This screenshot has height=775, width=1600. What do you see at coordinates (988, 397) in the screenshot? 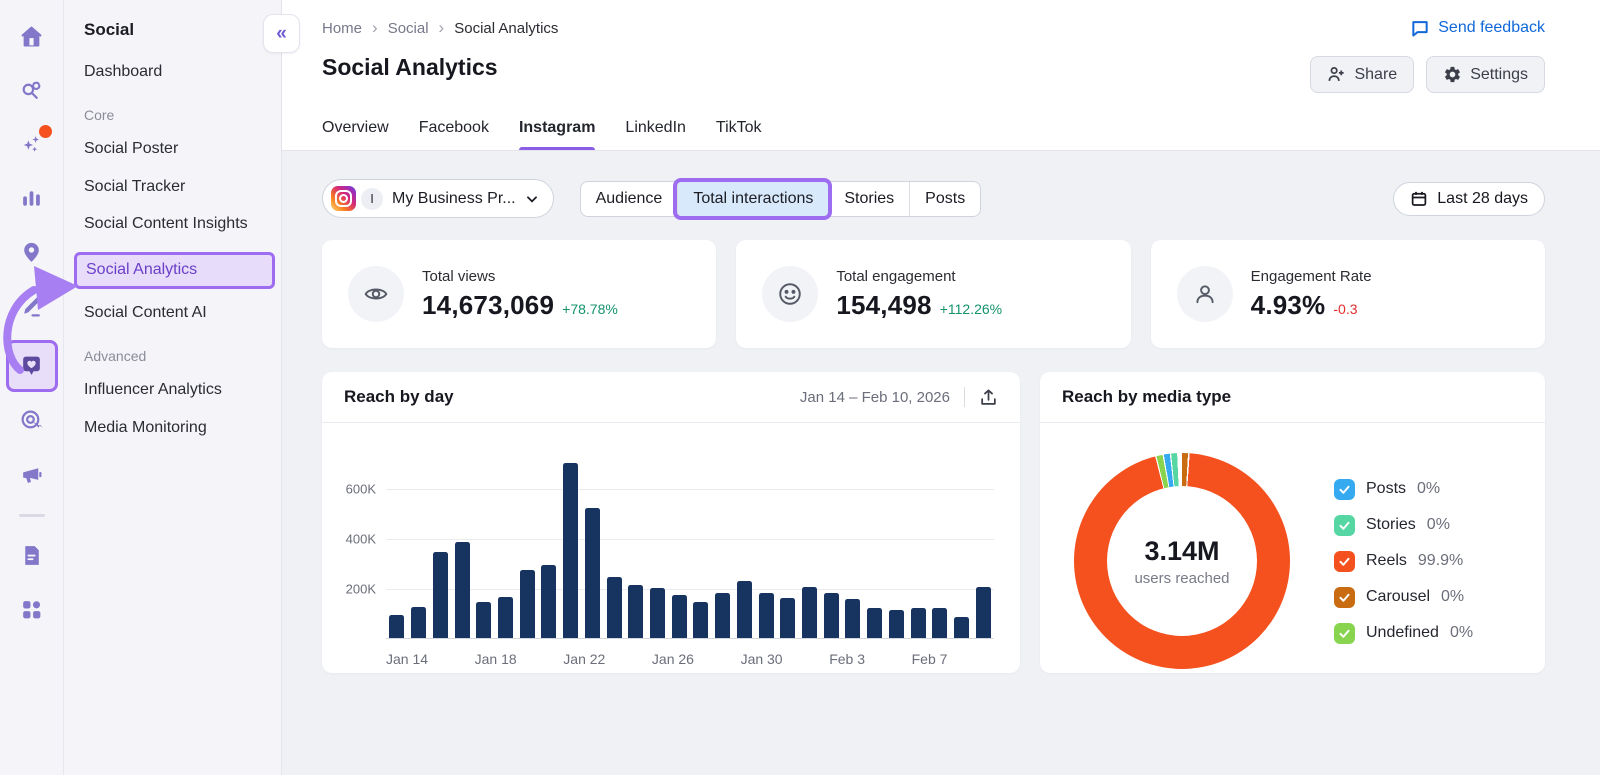
I see `export-icon` at bounding box center [988, 397].